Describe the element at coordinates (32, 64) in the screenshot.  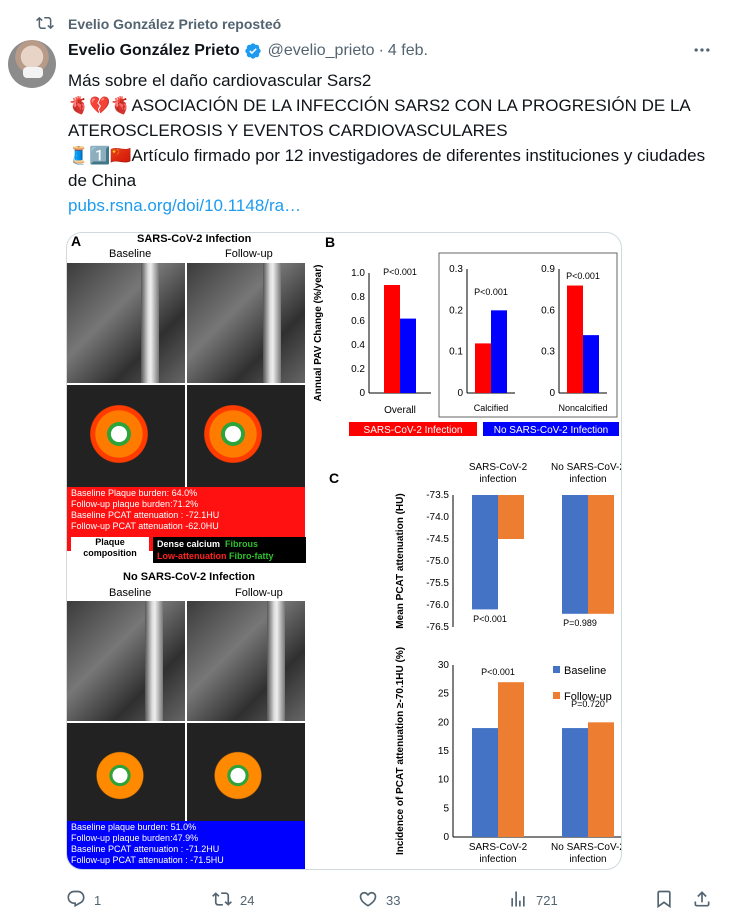
I see `avatar` at that location.